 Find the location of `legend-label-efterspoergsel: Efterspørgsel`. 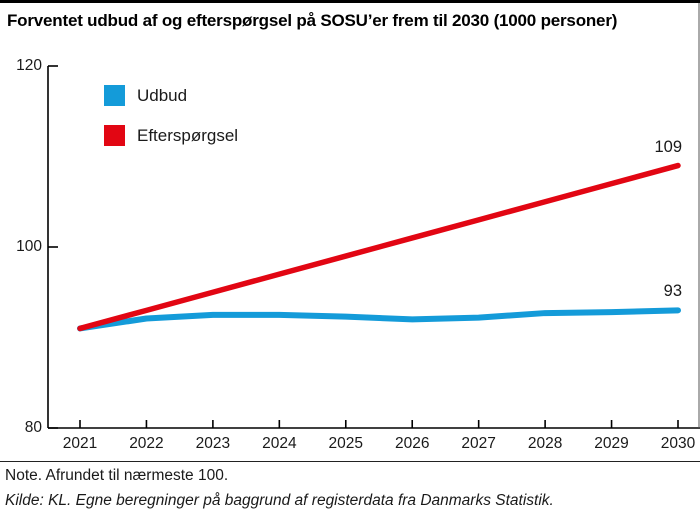

legend-label-efterspoergsel: Efterspørgsel is located at coordinates (188, 135).